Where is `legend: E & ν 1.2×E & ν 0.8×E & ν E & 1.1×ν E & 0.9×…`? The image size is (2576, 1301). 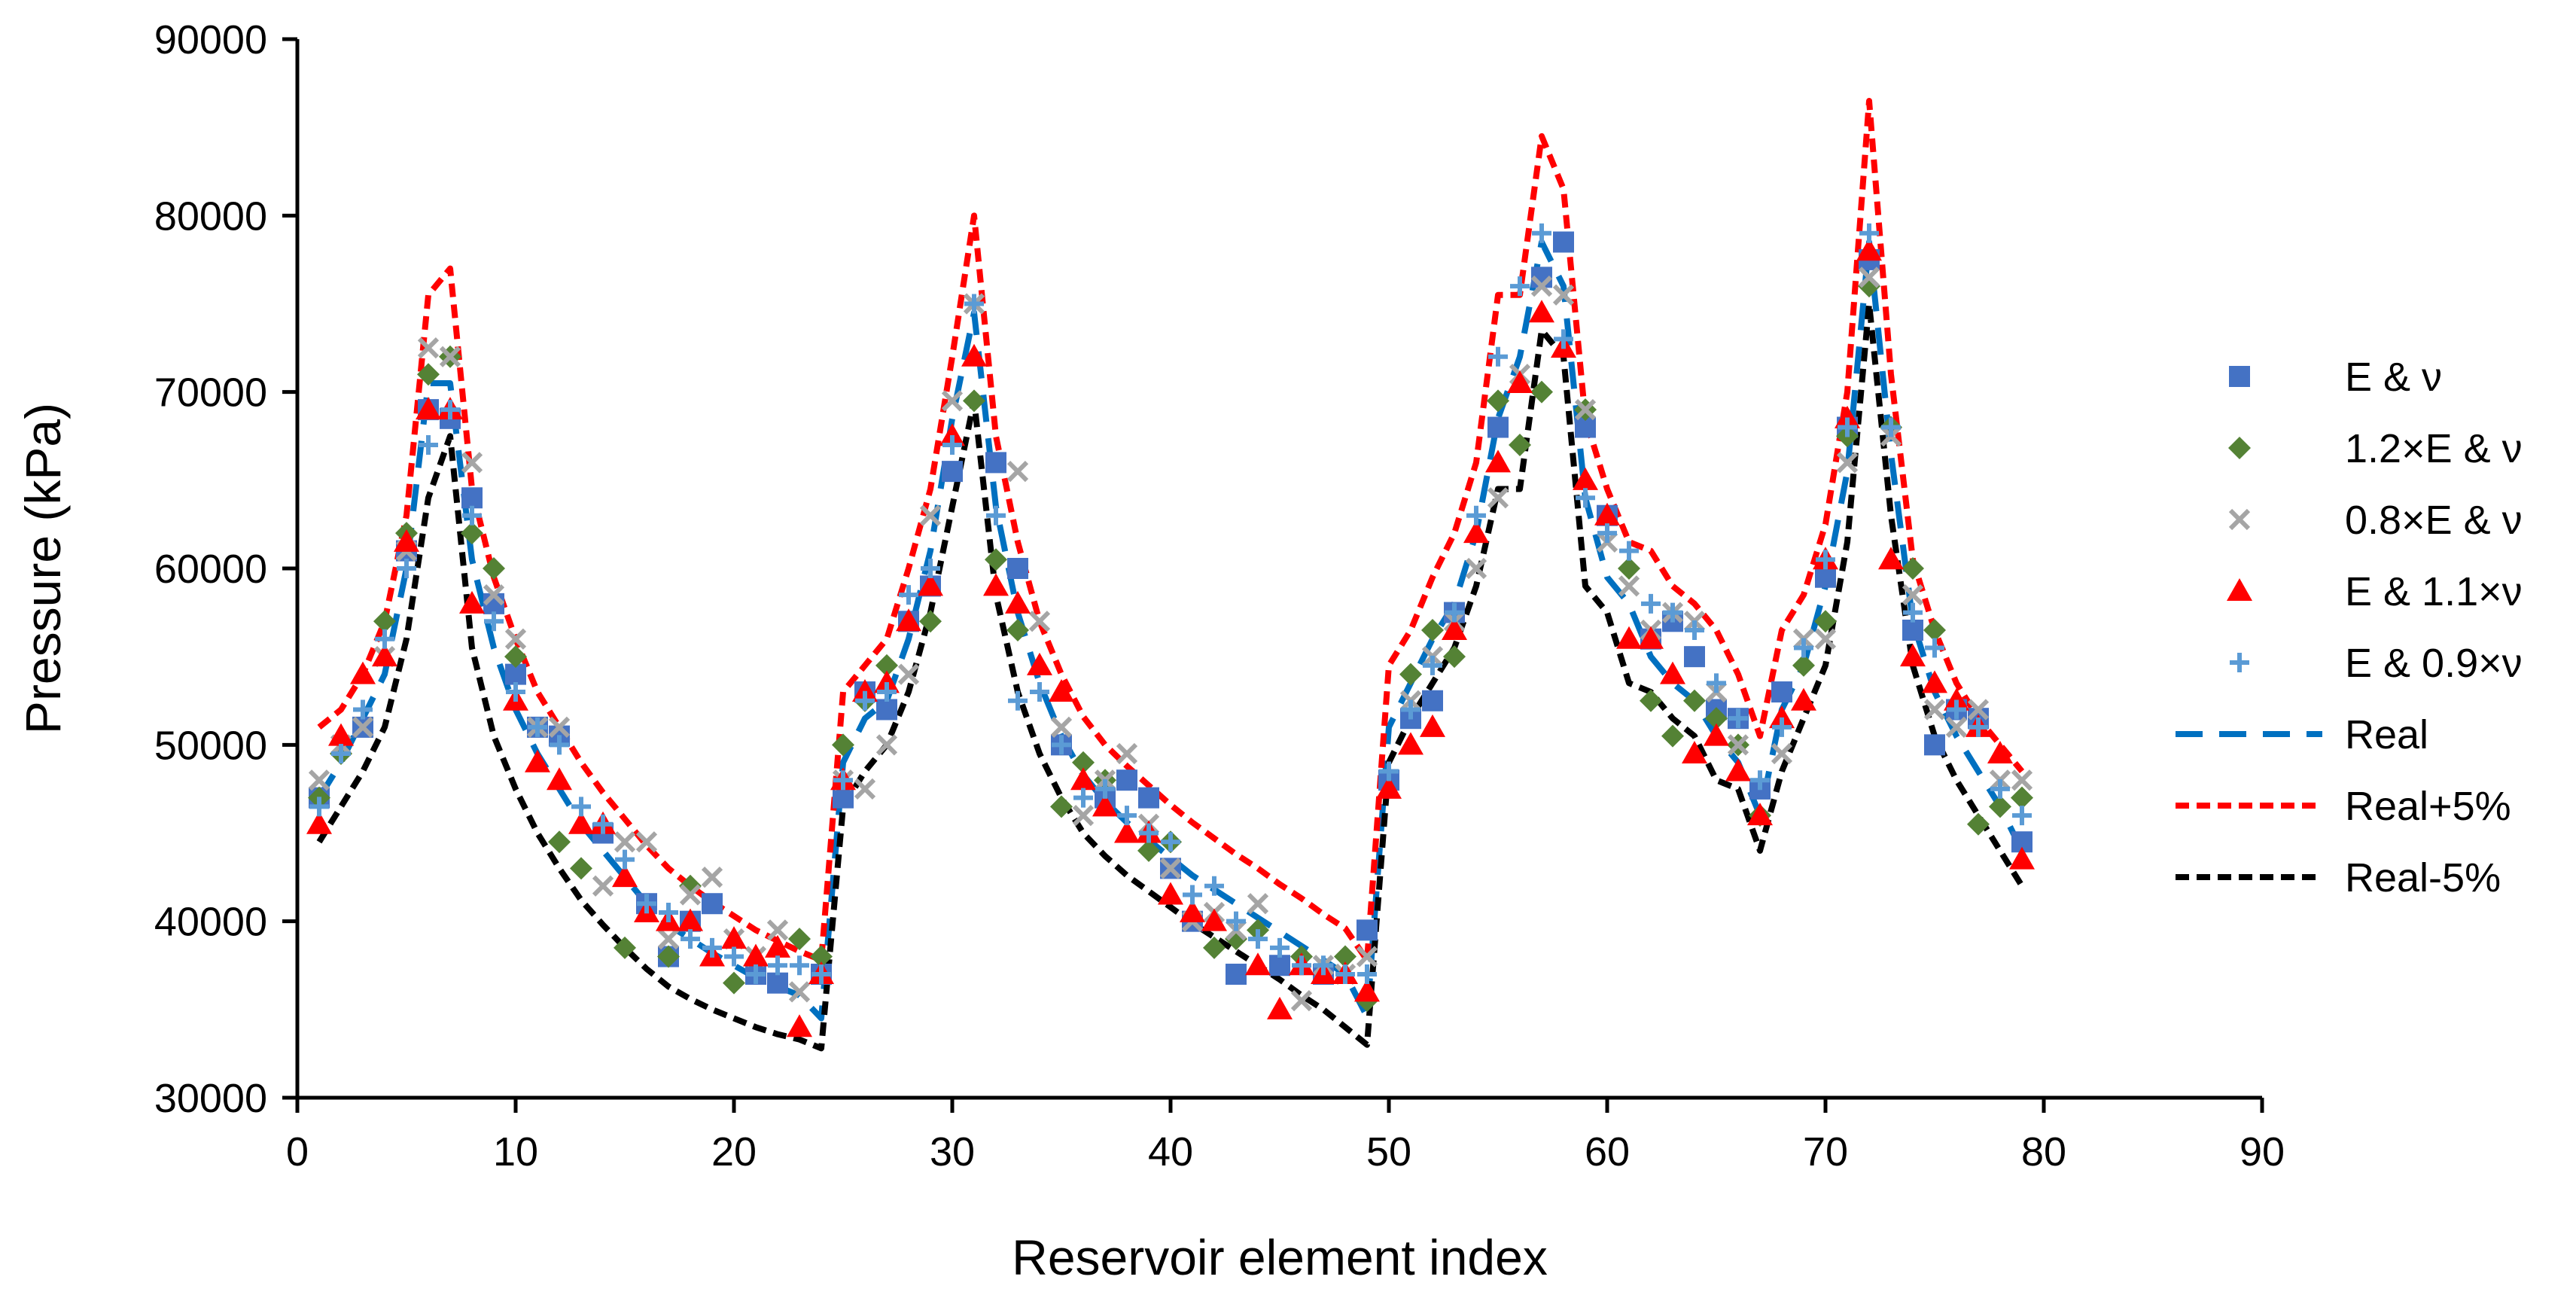 legend: E & ν 1.2×E & ν 0.8×E & ν E & 1.1×ν E & 0.9×… is located at coordinates (2350, 627).